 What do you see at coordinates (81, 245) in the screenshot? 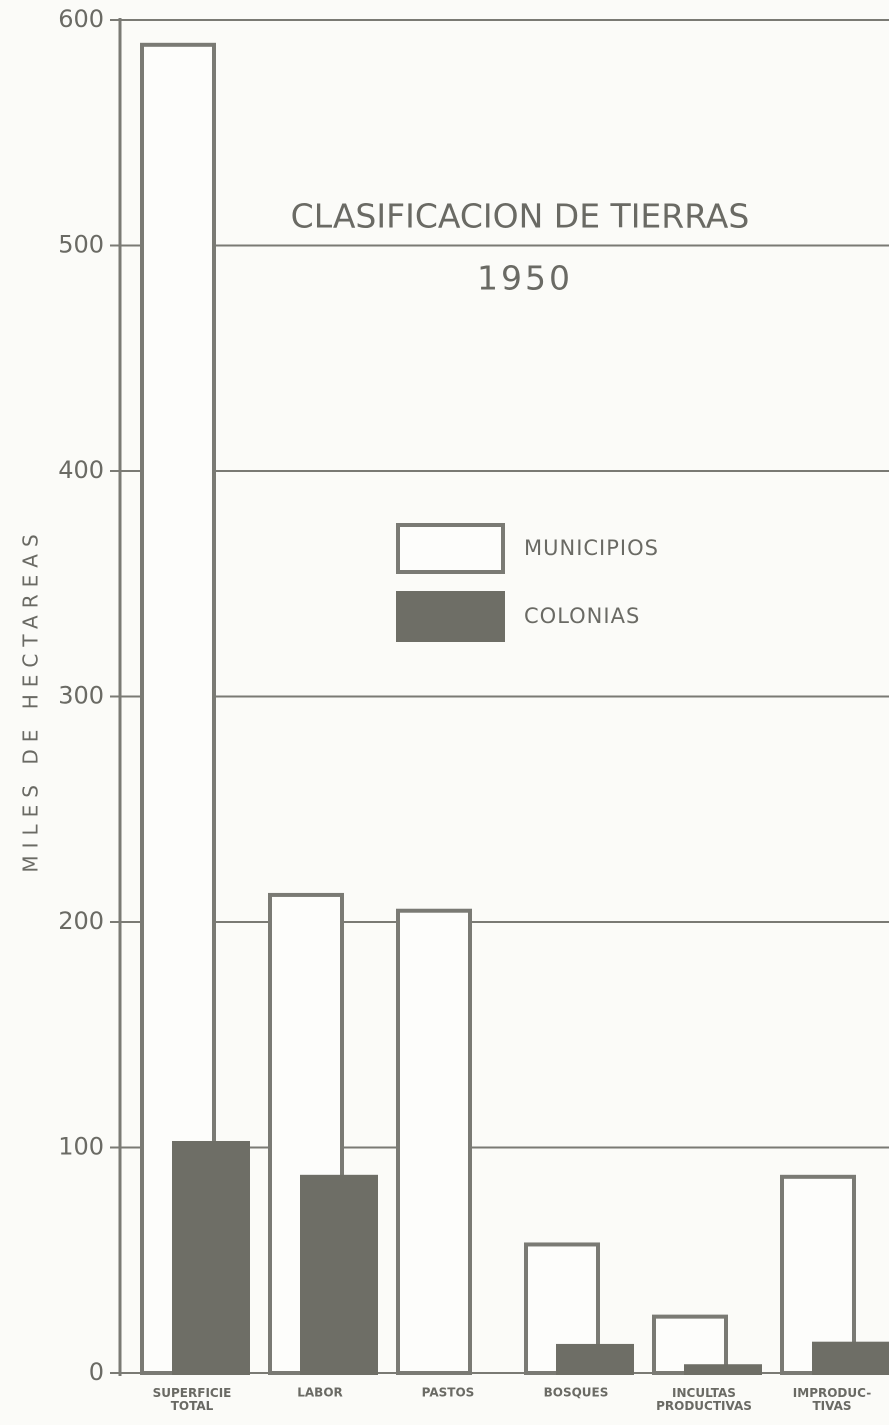
I see `y-tick-label: 500` at bounding box center [81, 245].